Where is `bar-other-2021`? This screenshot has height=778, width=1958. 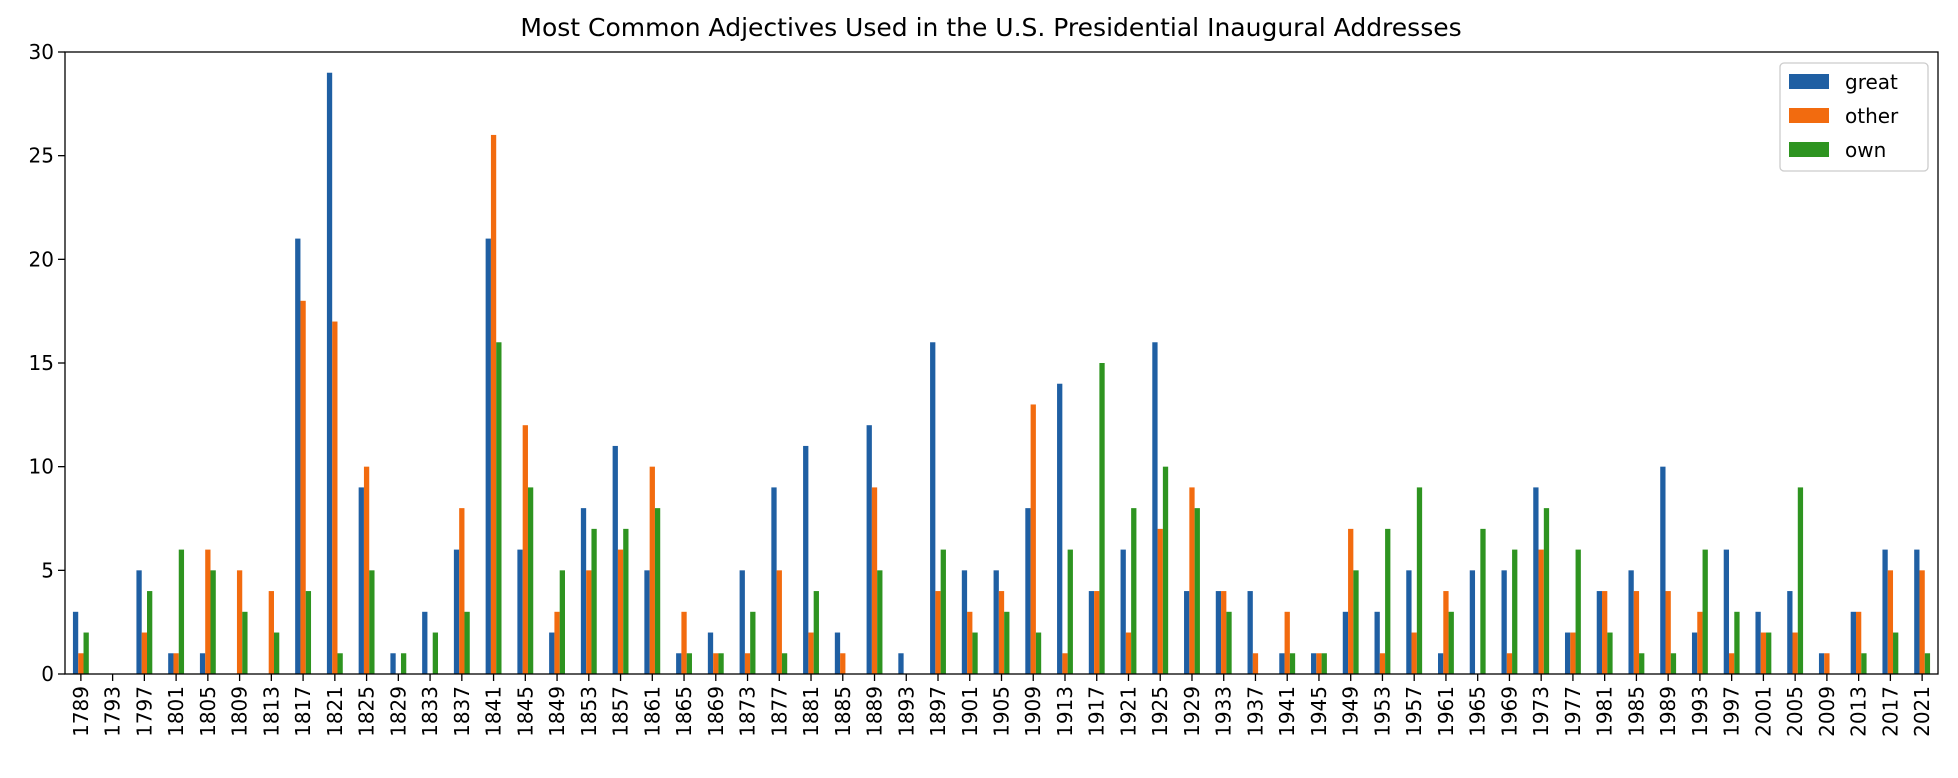
bar-other-2021 is located at coordinates (1922, 622).